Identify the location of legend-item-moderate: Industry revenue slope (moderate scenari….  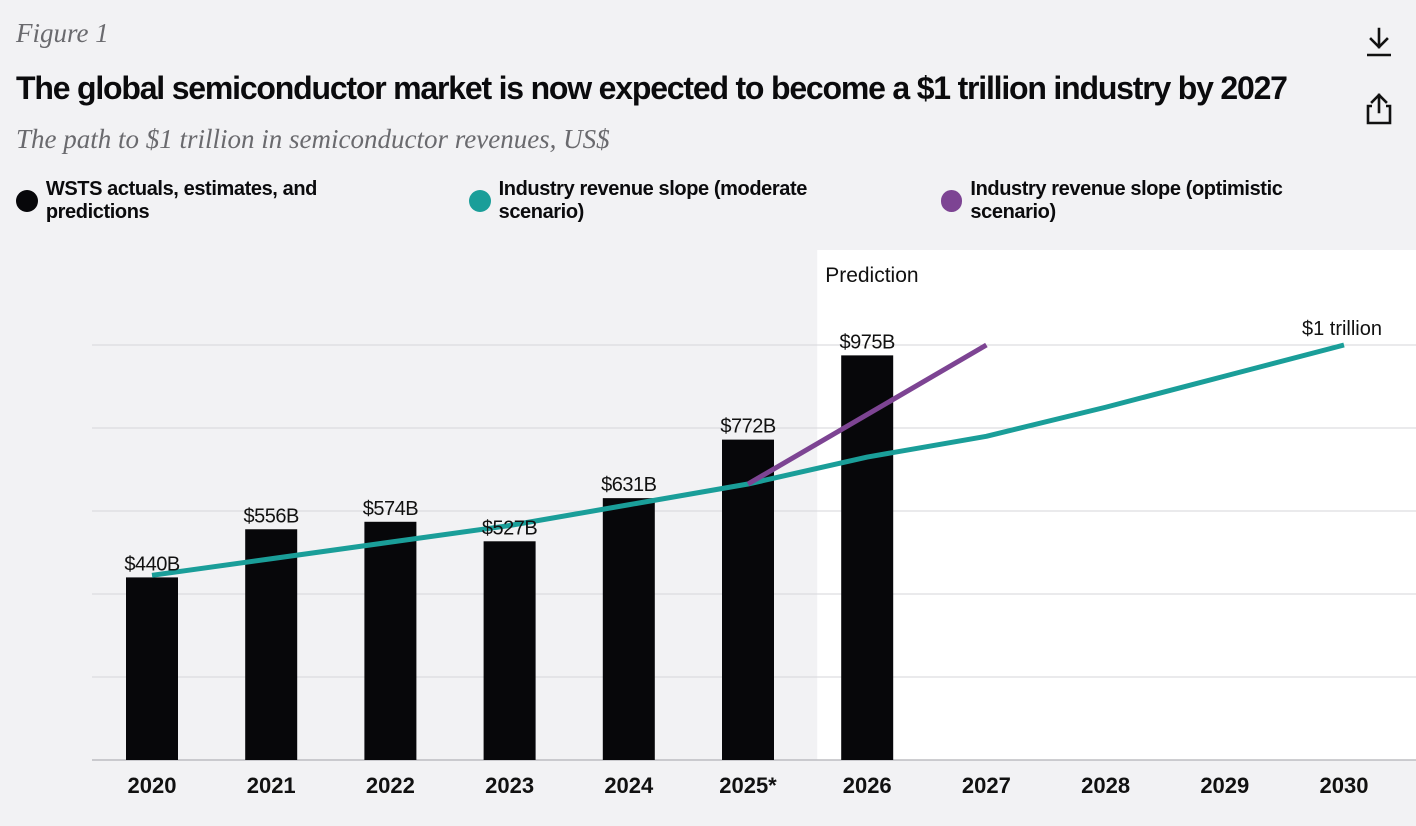
(681, 201).